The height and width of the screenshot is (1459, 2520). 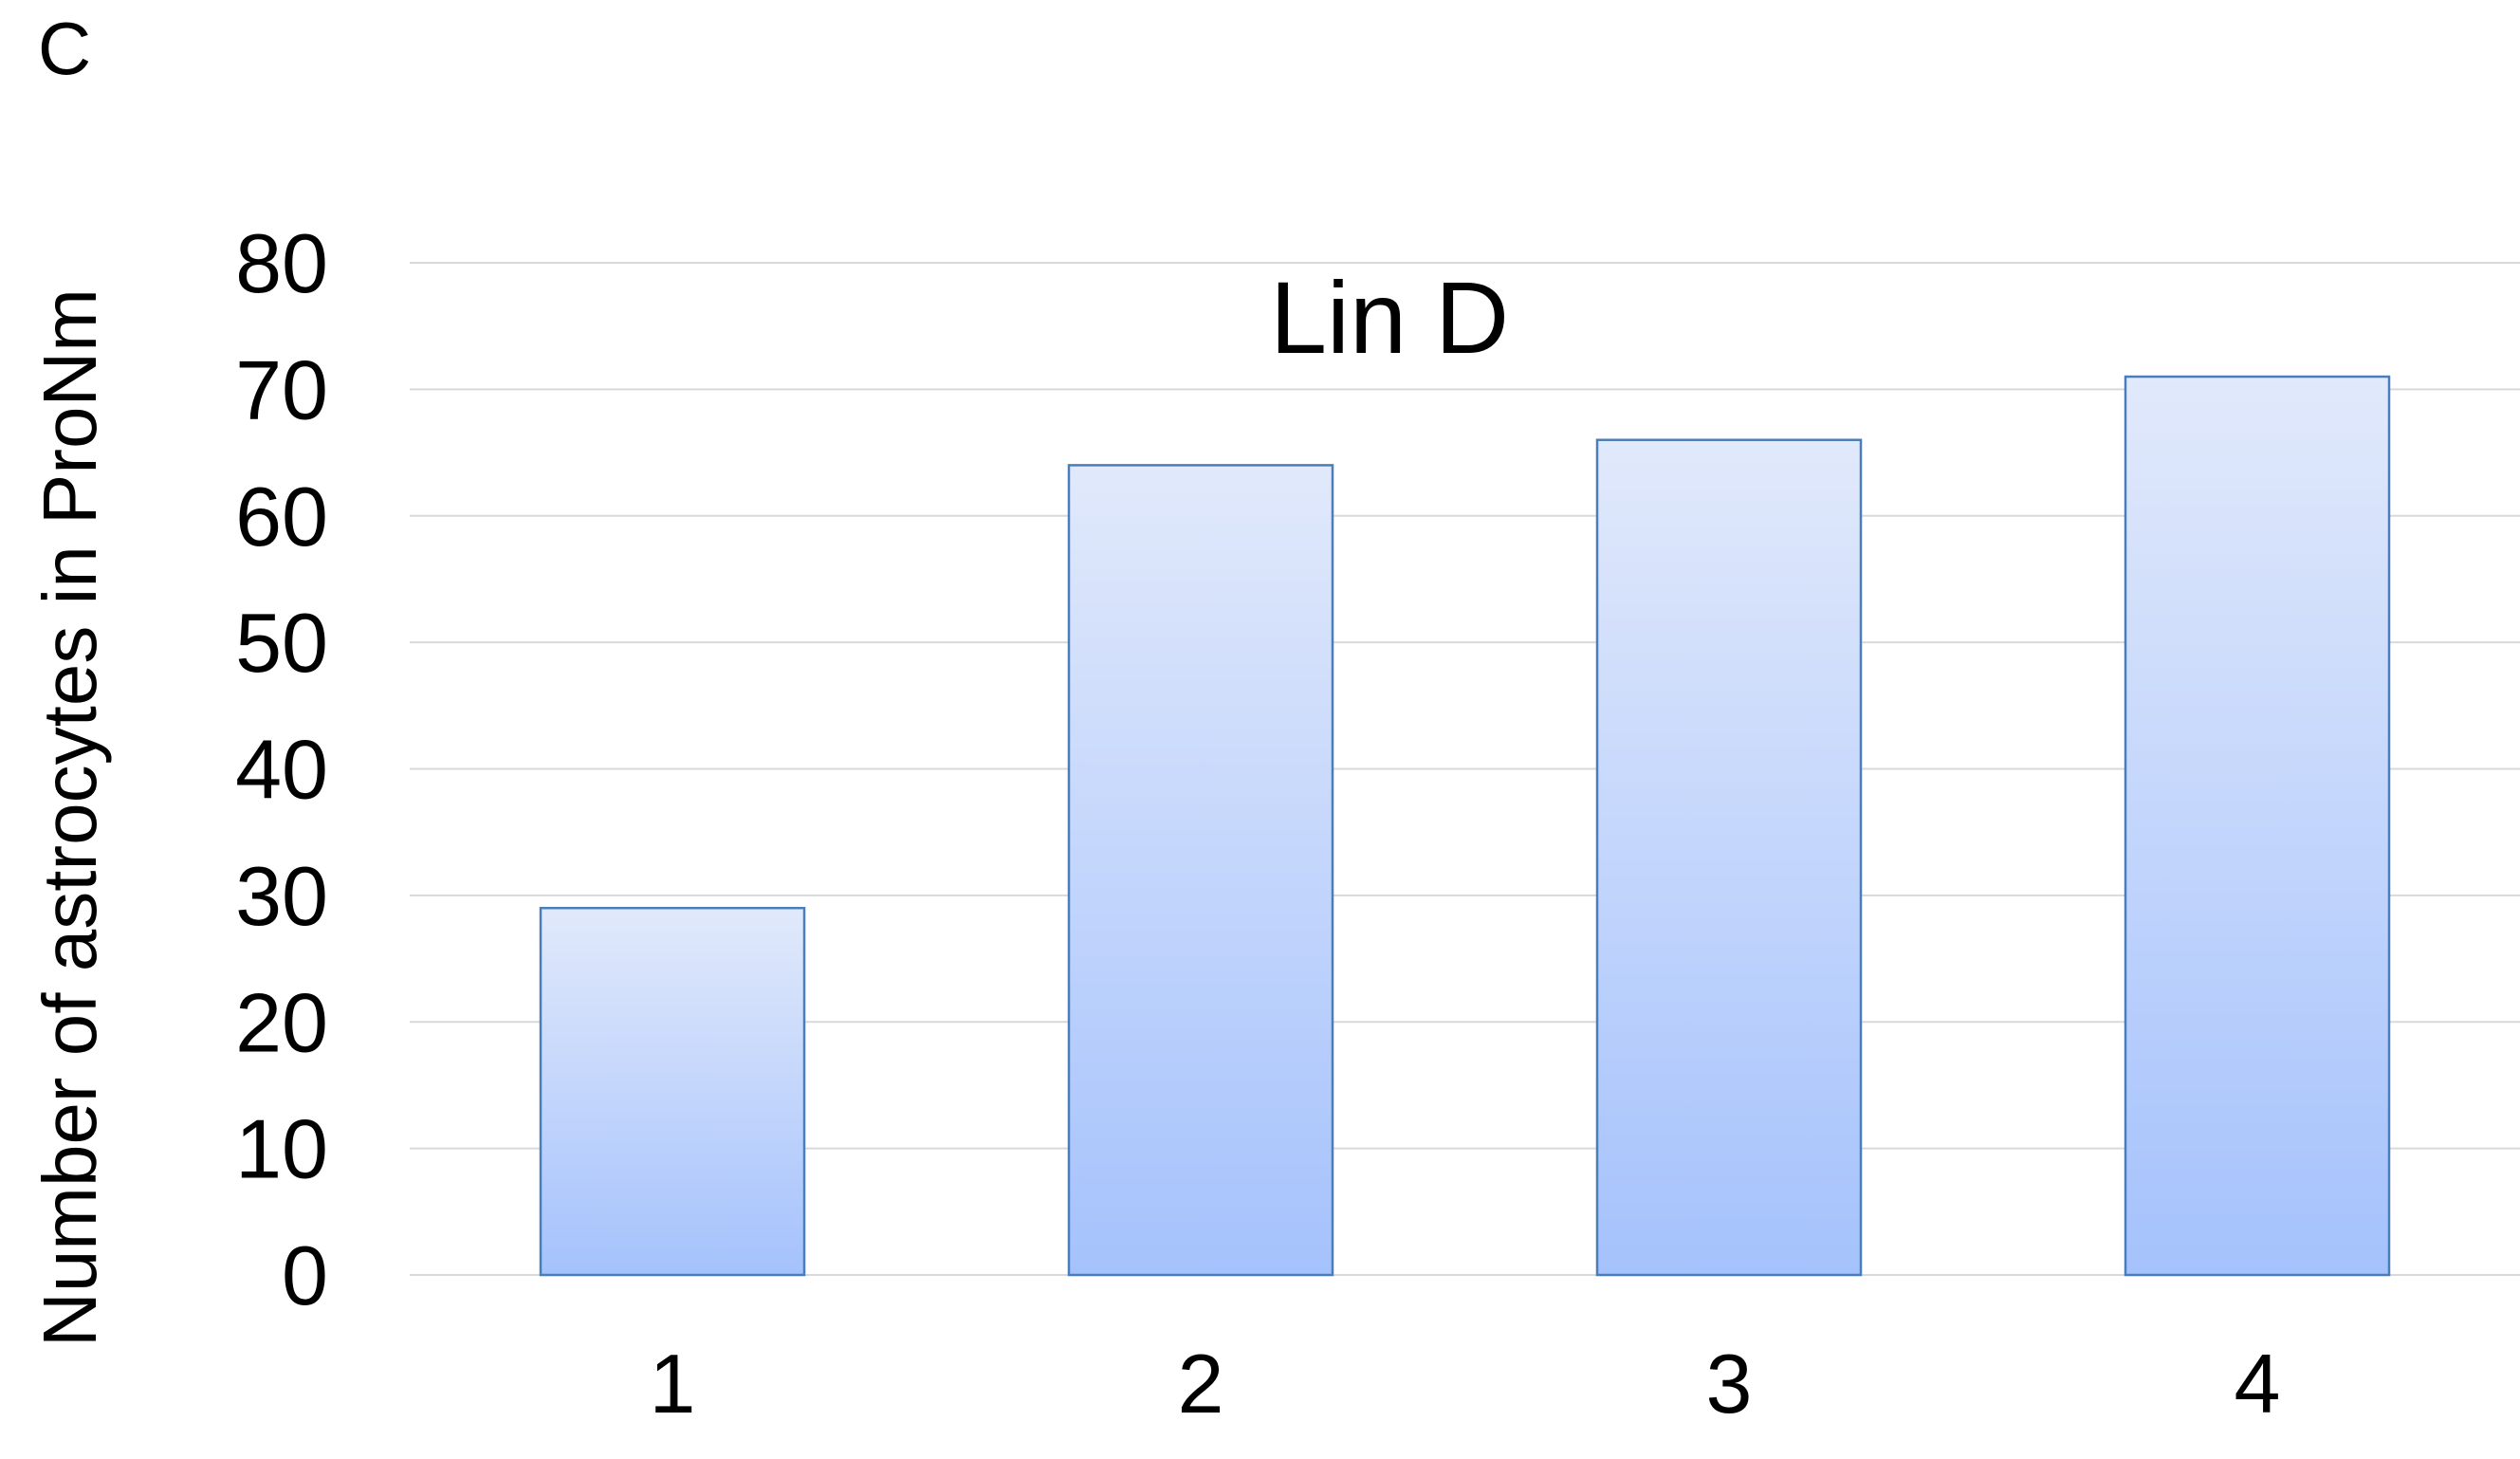 I want to click on y-axis-title: Number of astrocytes in ProNm, so click(x=70, y=818).